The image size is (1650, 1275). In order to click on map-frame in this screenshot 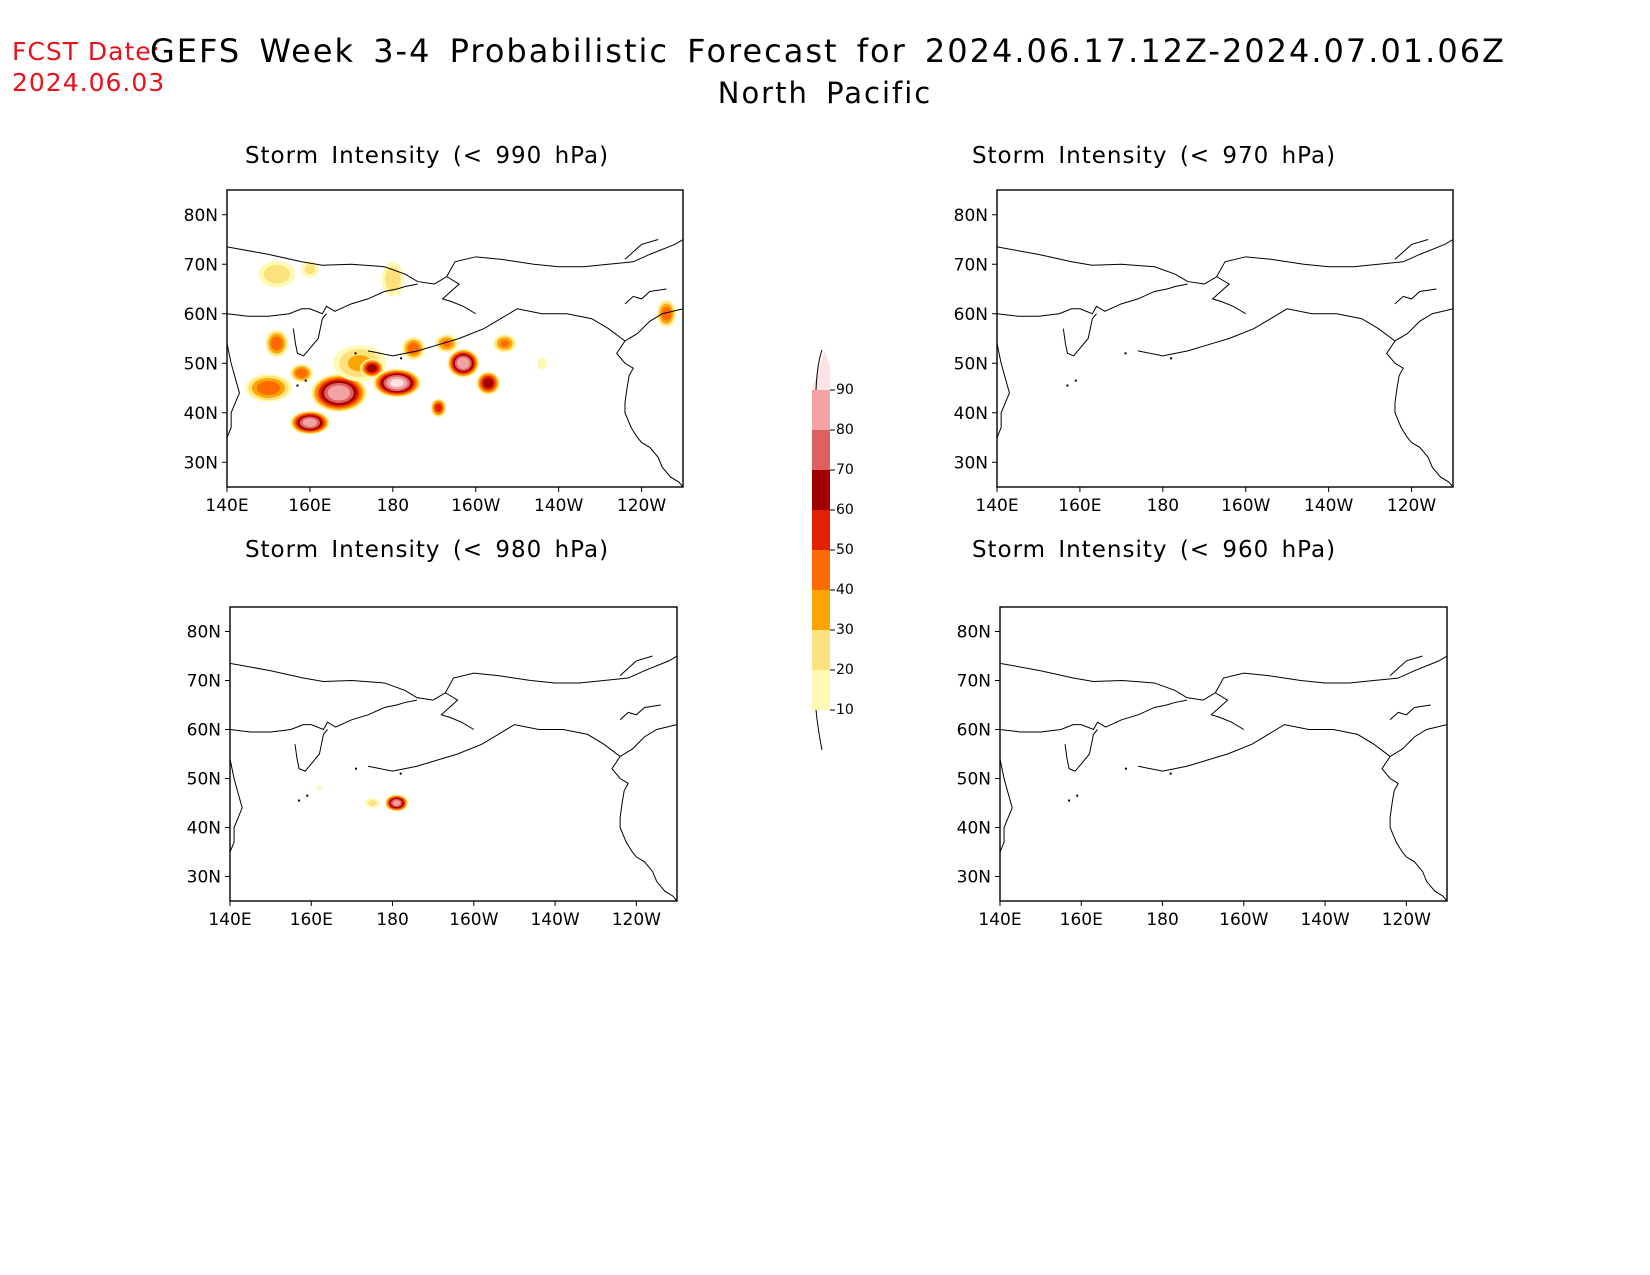, I will do `click(1223, 754)`.